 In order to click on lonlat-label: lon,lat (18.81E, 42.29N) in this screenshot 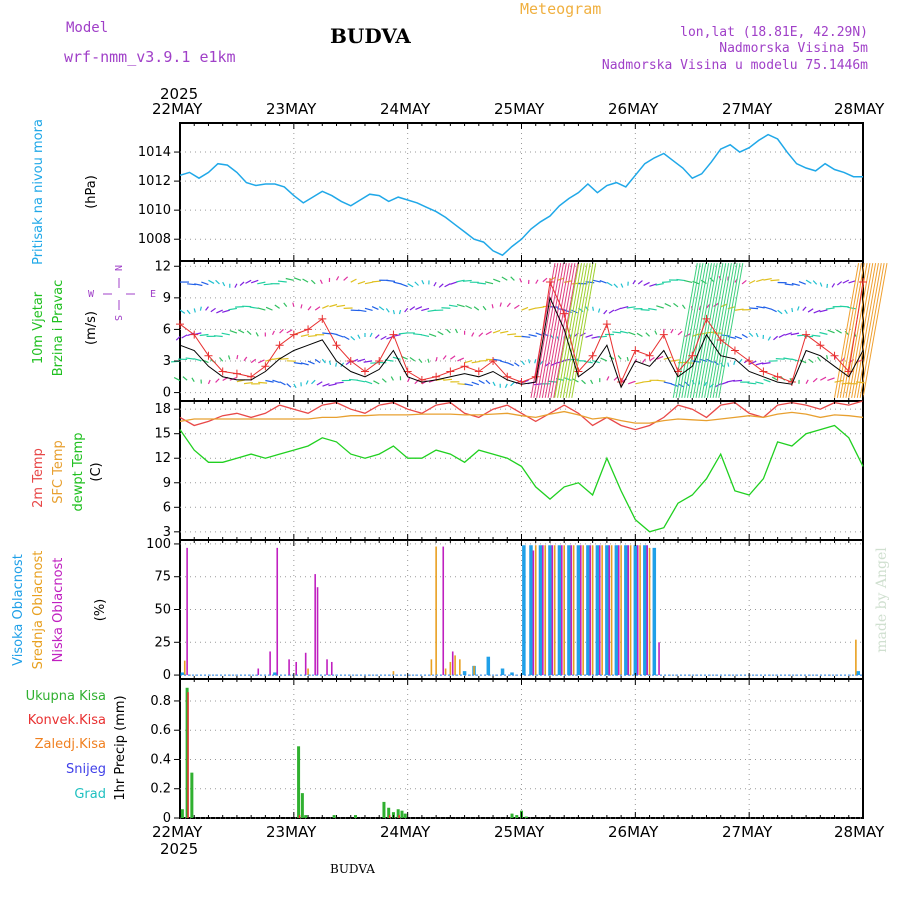, I will do `click(774, 32)`.